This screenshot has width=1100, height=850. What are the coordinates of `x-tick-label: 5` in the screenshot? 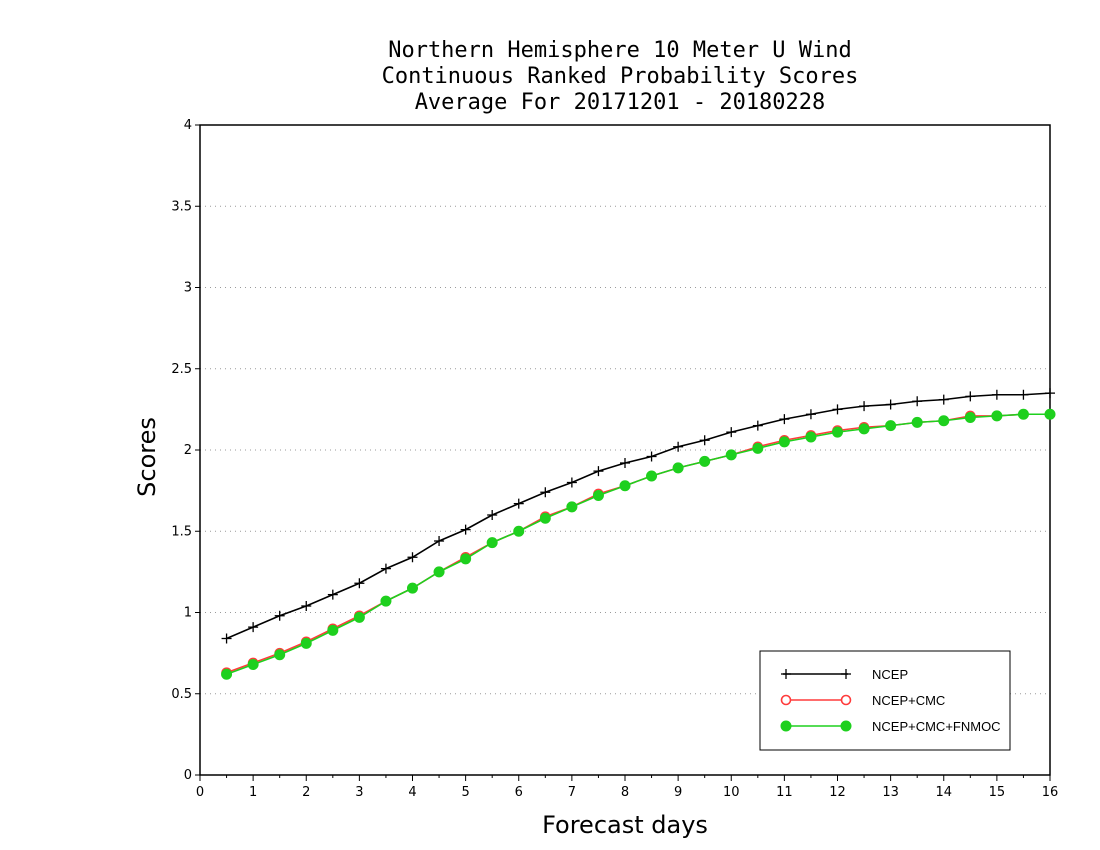 It's located at (465, 792).